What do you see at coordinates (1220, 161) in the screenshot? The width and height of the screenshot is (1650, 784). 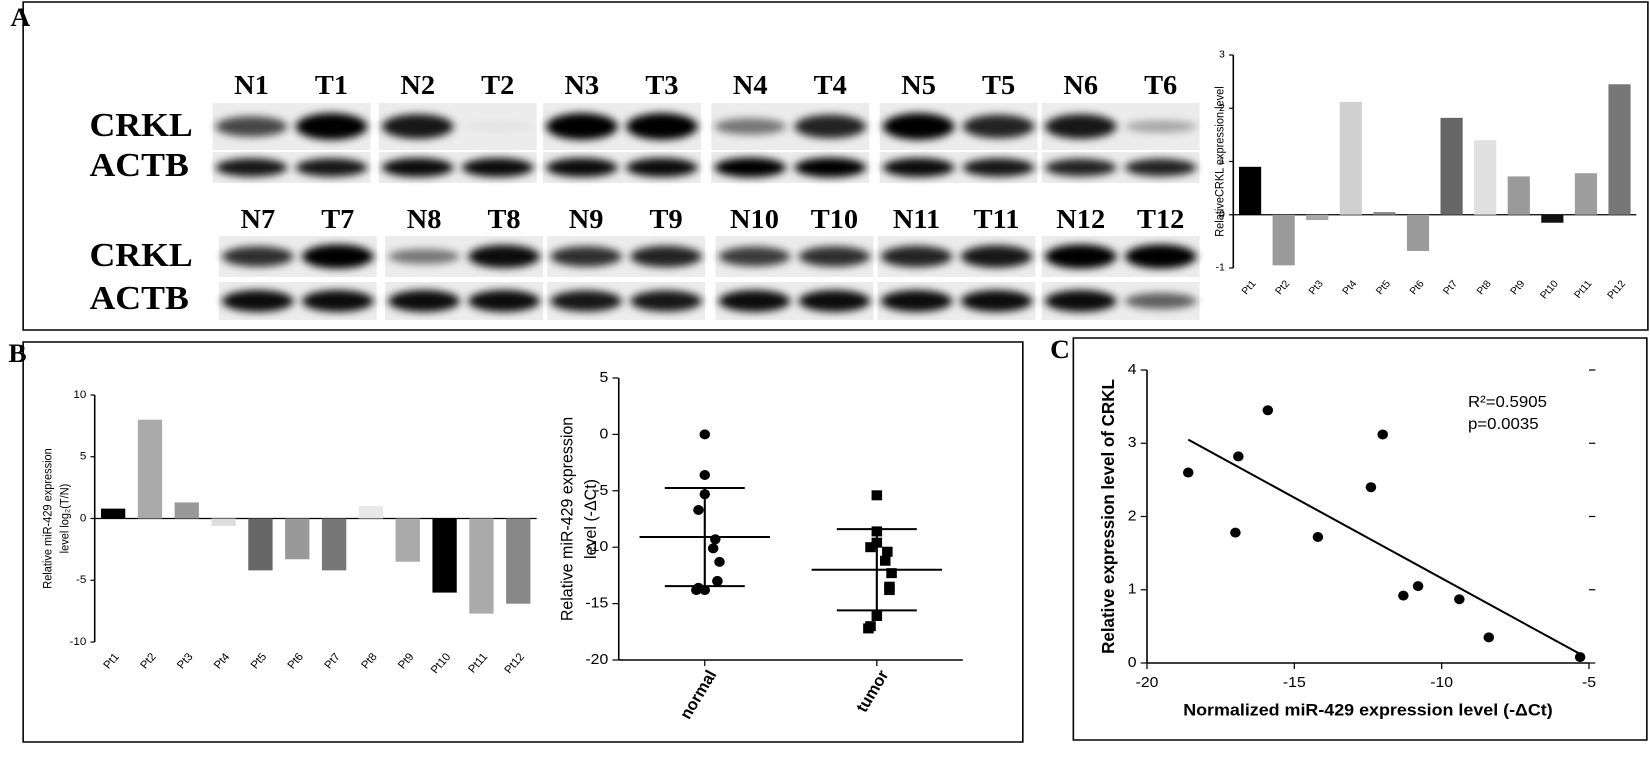 I see `y-axis-label: RelativeCRKL expression level` at bounding box center [1220, 161].